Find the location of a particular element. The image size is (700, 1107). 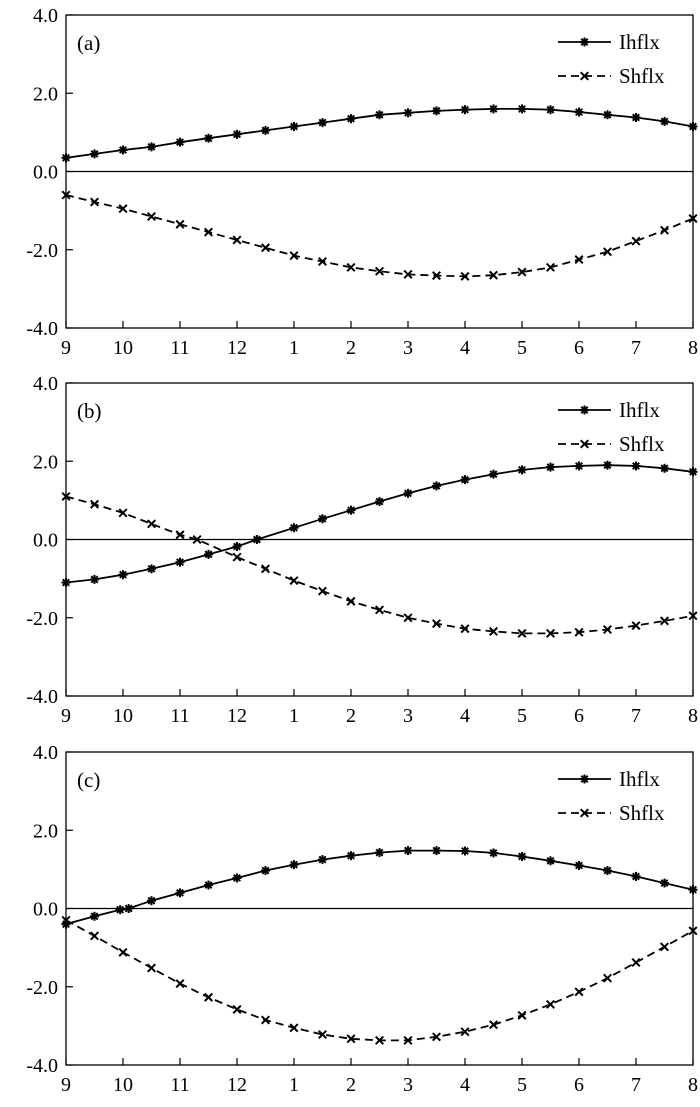

panel-label: (a) is located at coordinates (88, 43).